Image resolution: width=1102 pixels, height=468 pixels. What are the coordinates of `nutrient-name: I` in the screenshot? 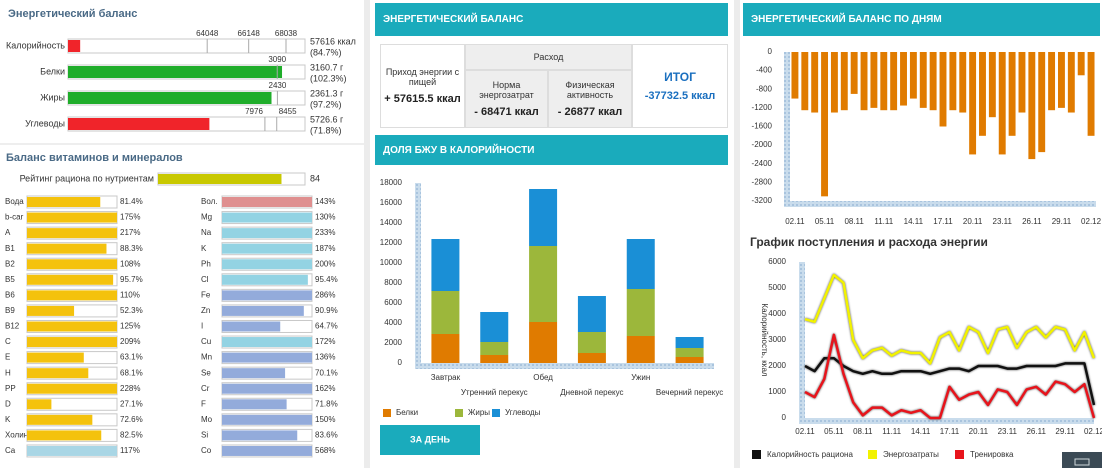 It's located at (202, 326).